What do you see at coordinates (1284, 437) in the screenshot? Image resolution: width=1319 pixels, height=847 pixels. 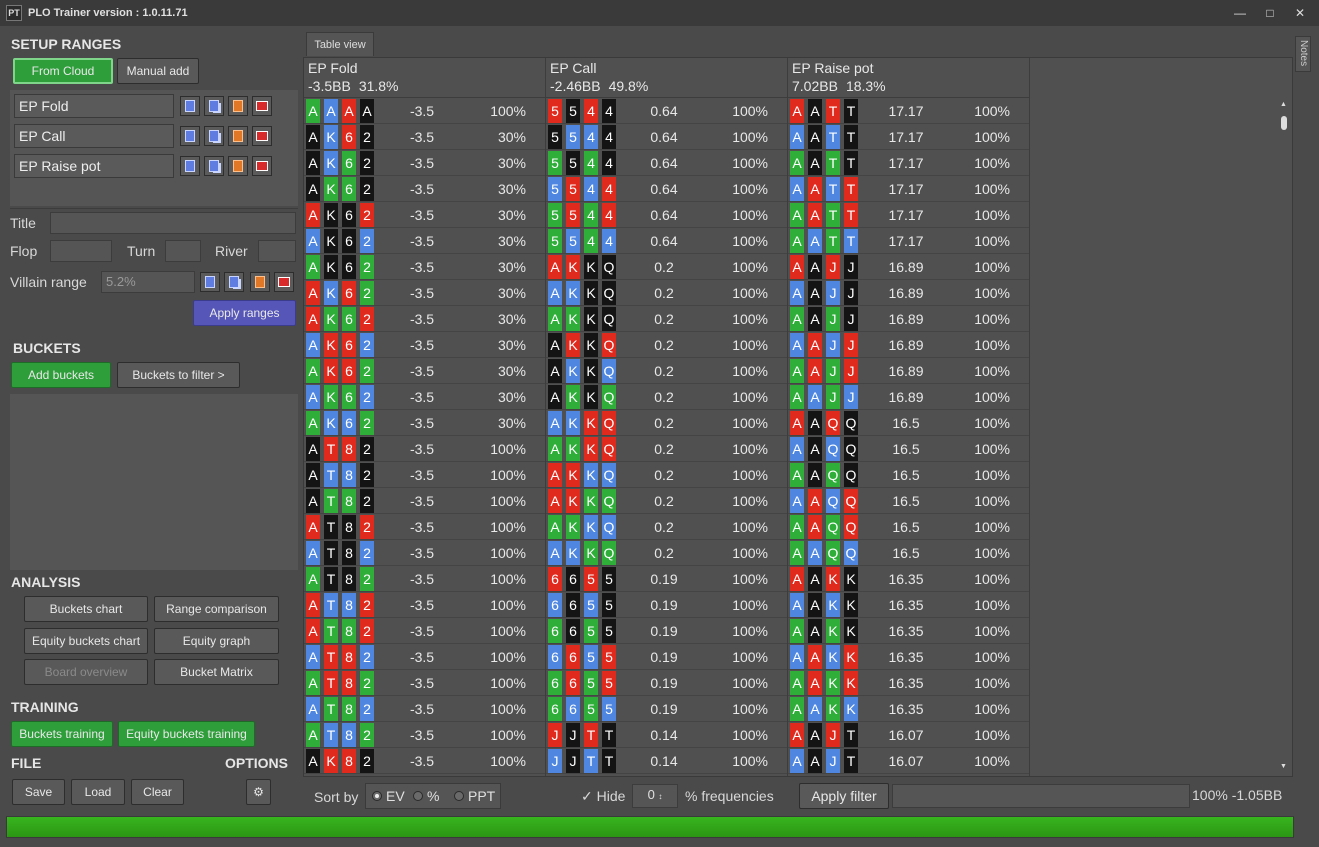 I see `table-scrollbar: ▲ ▼` at bounding box center [1284, 437].